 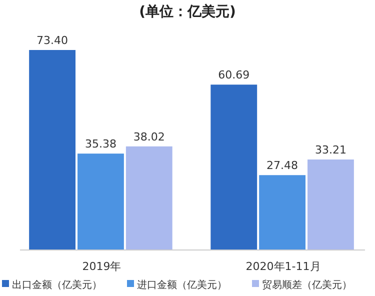 What do you see at coordinates (149, 137) in the screenshot?
I see `data-label: 38.02` at bounding box center [149, 137].